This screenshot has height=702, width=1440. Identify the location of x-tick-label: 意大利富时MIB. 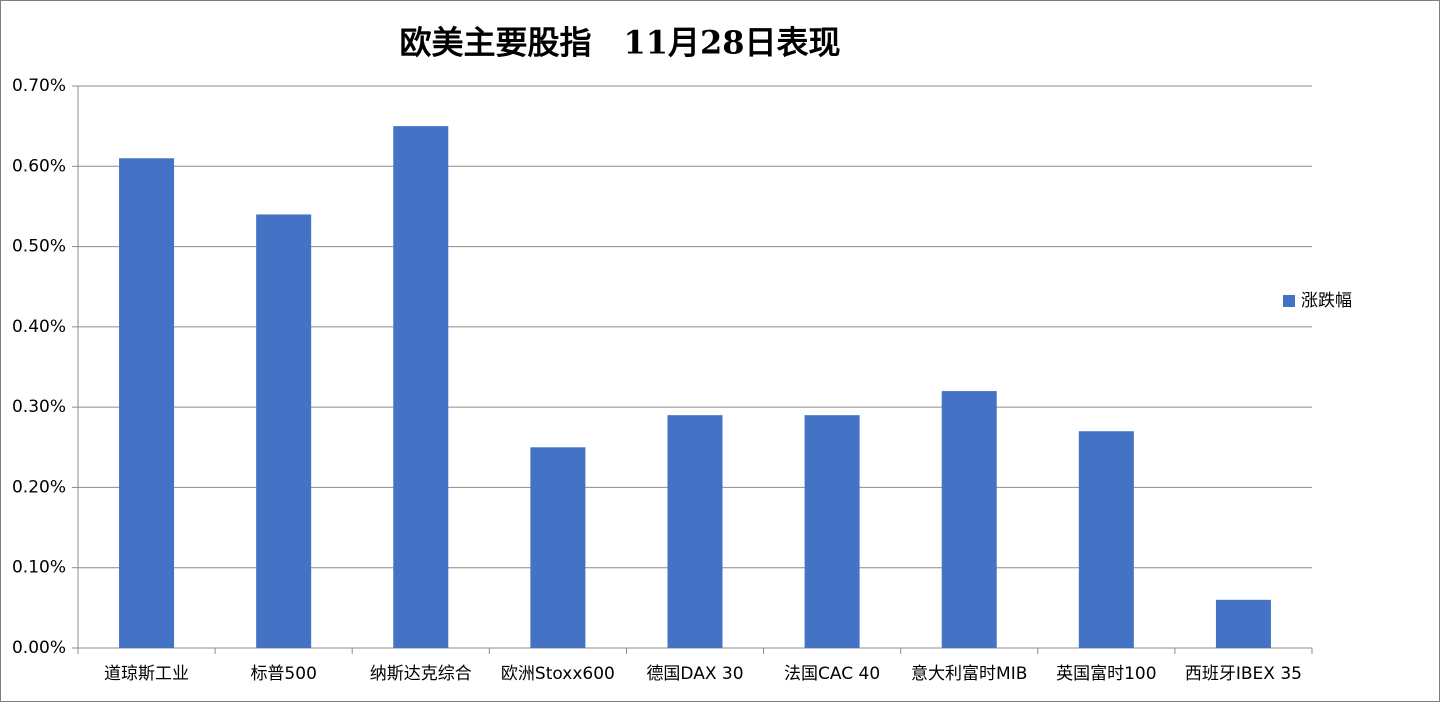
(969, 674).